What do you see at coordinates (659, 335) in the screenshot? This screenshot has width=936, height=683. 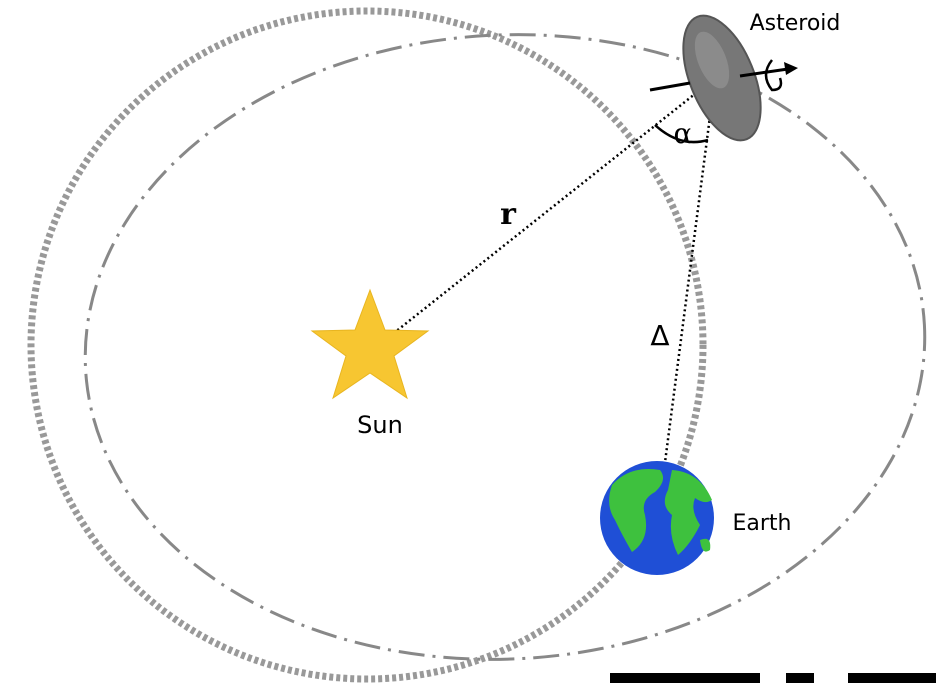 I see `delta-label: Δ` at bounding box center [659, 335].